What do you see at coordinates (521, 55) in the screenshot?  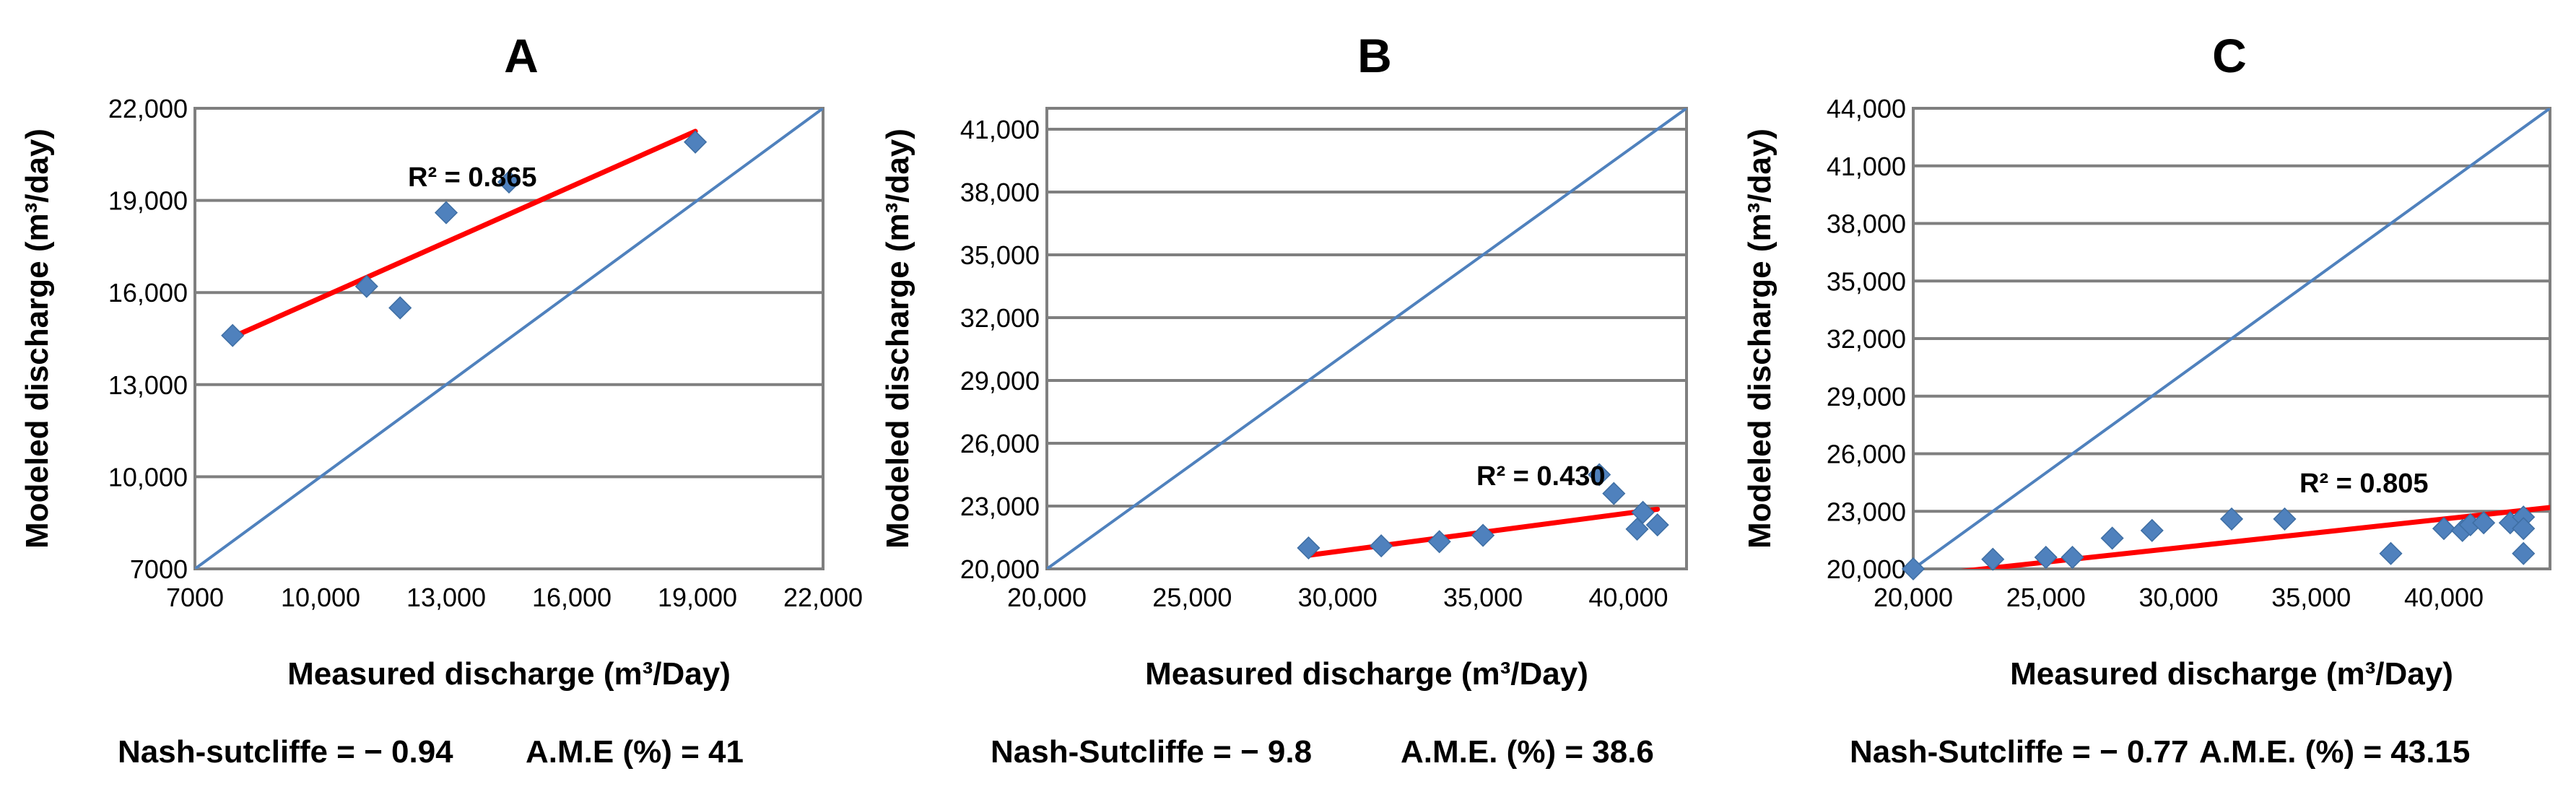 I see `panel-title: A` at bounding box center [521, 55].